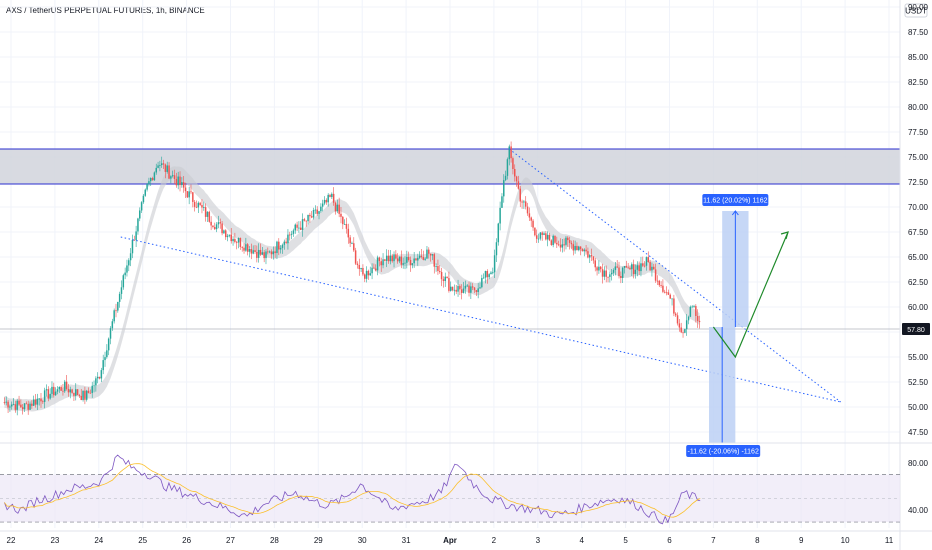  What do you see at coordinates (186, 540) in the screenshot?
I see `time-tick-label: 26` at bounding box center [186, 540].